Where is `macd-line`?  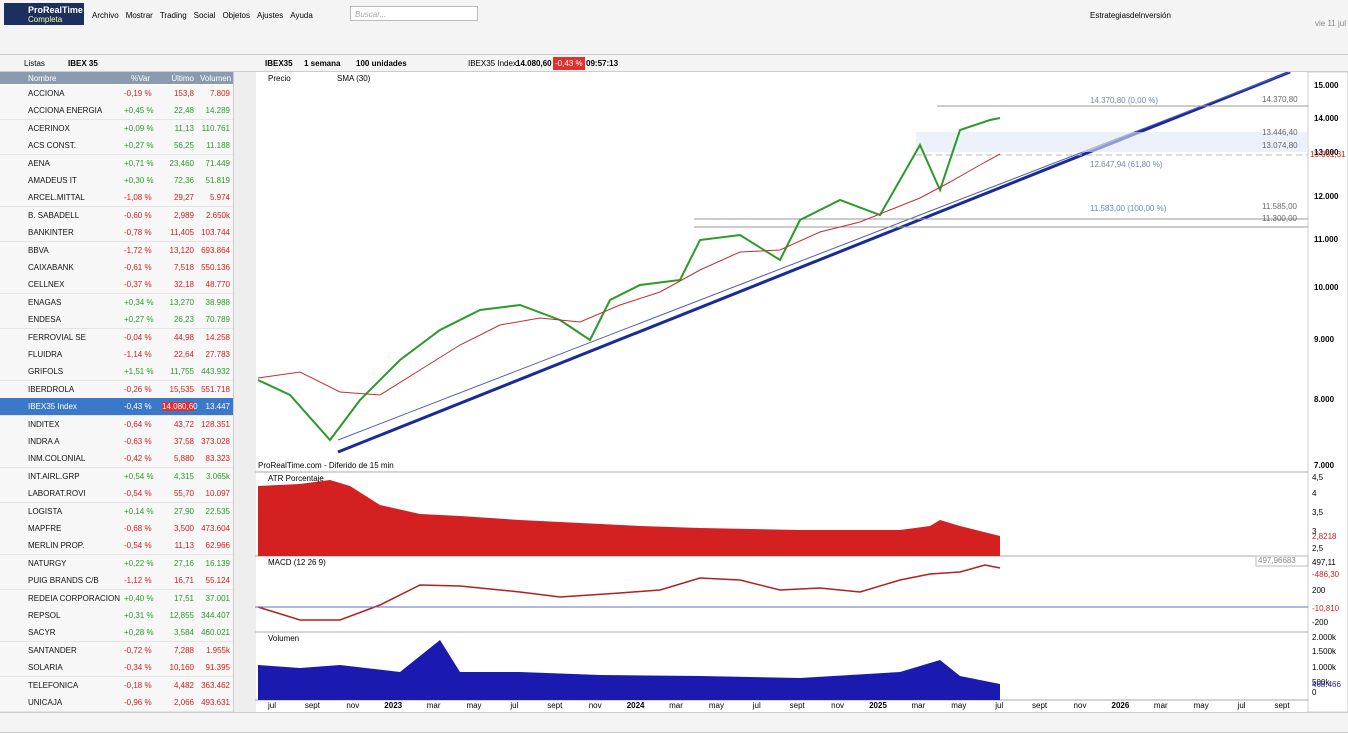
macd-line is located at coordinates (629, 592).